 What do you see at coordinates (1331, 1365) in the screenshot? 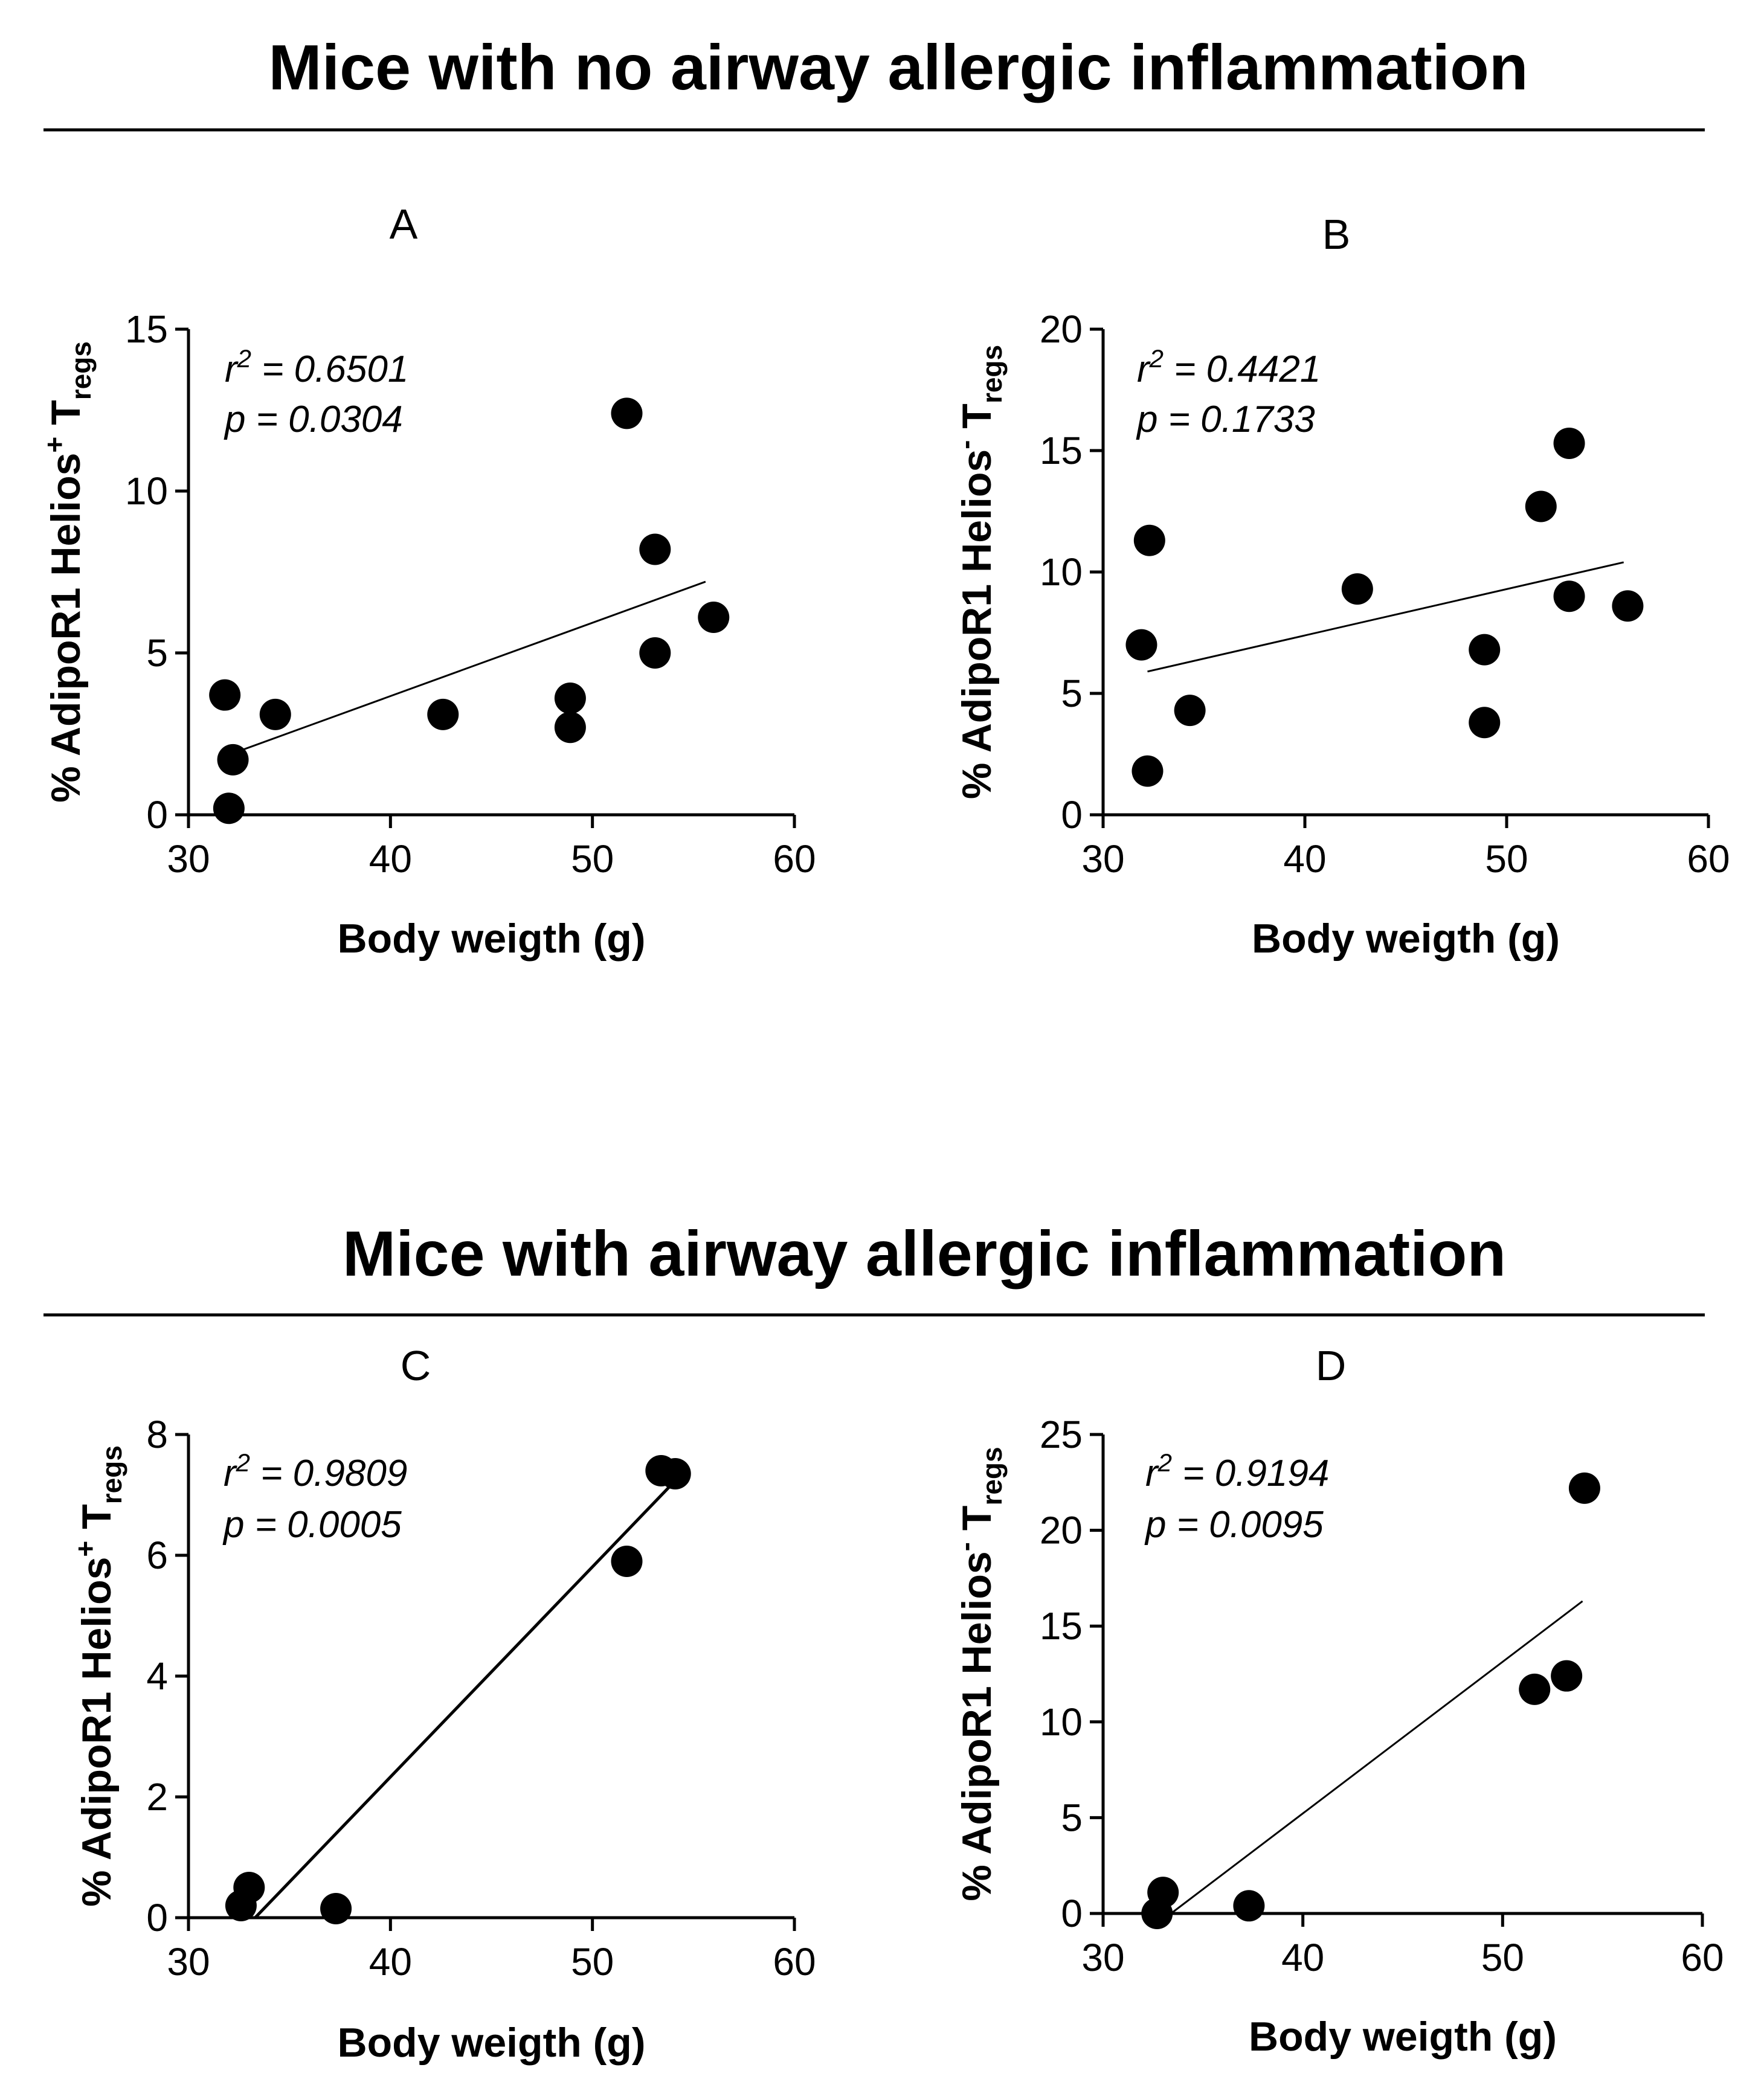
I see `panel-letter-d: D` at bounding box center [1331, 1365].